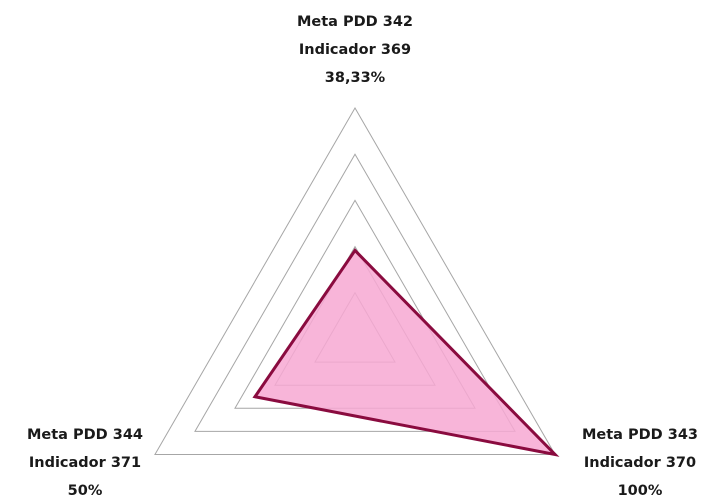 This screenshot has height=499, width=709. What do you see at coordinates (640, 435) in the screenshot?
I see `axis-label: Meta PDD 343` at bounding box center [640, 435].